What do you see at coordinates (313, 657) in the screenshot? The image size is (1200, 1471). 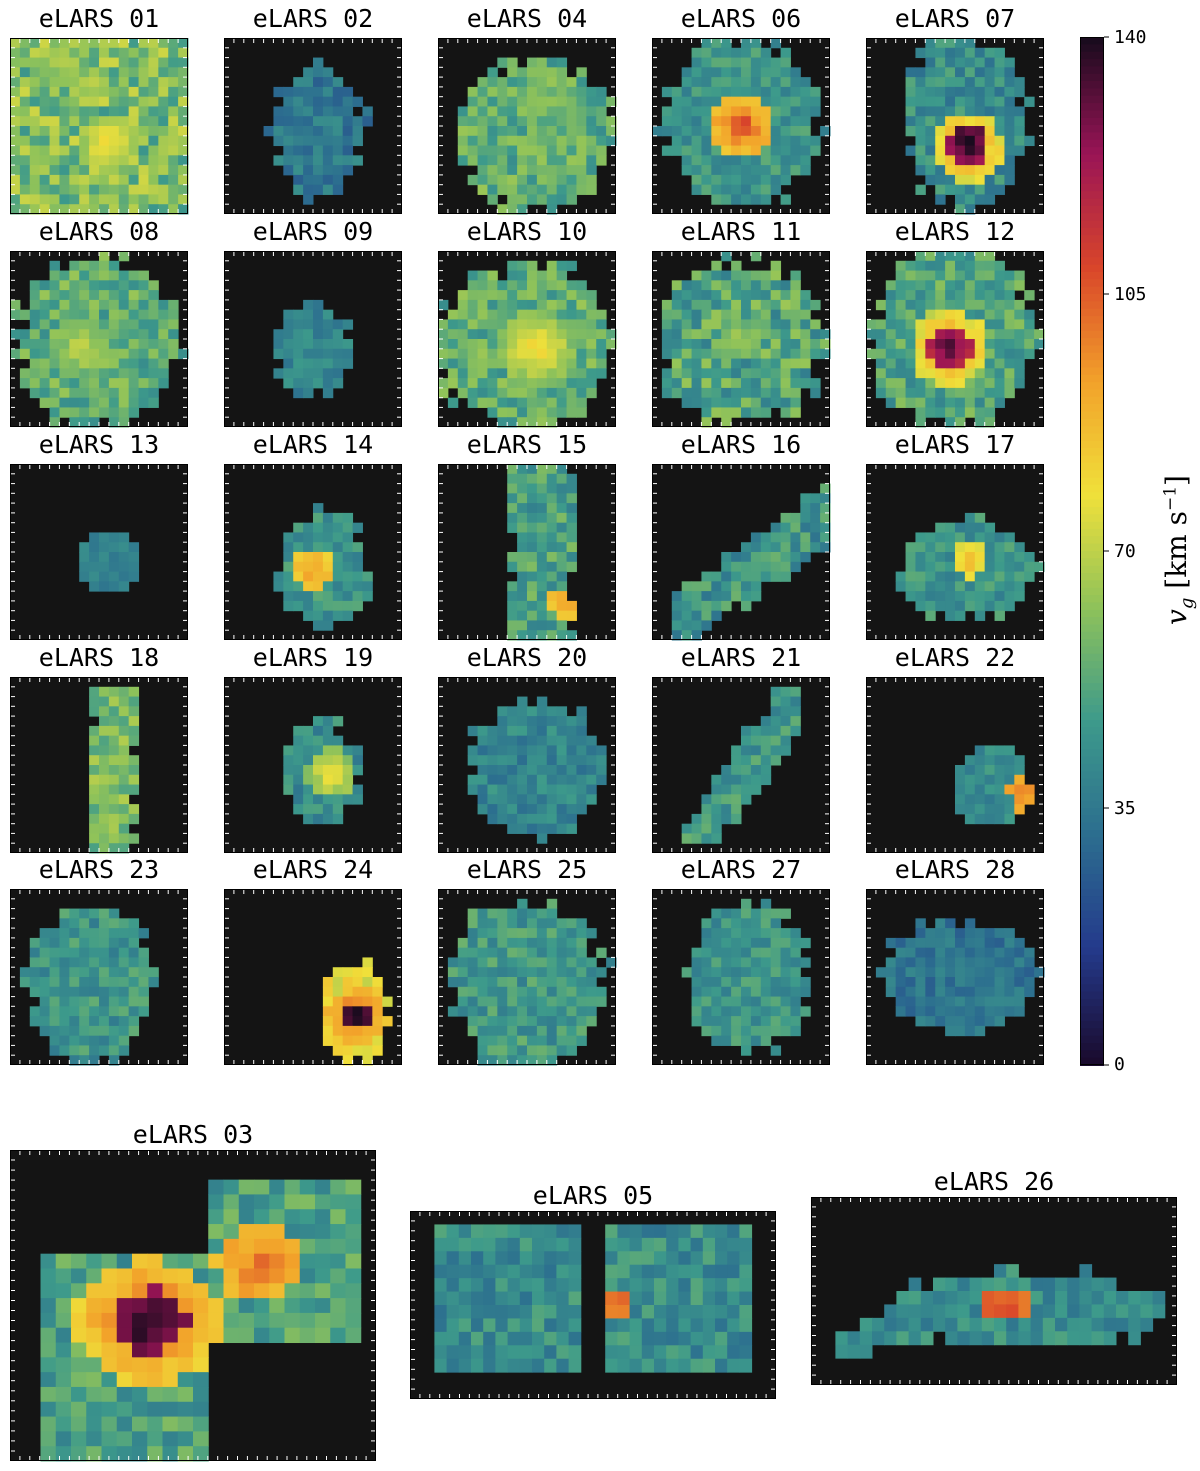 I see `panel-title-eLARS-19: eLARS 19` at bounding box center [313, 657].